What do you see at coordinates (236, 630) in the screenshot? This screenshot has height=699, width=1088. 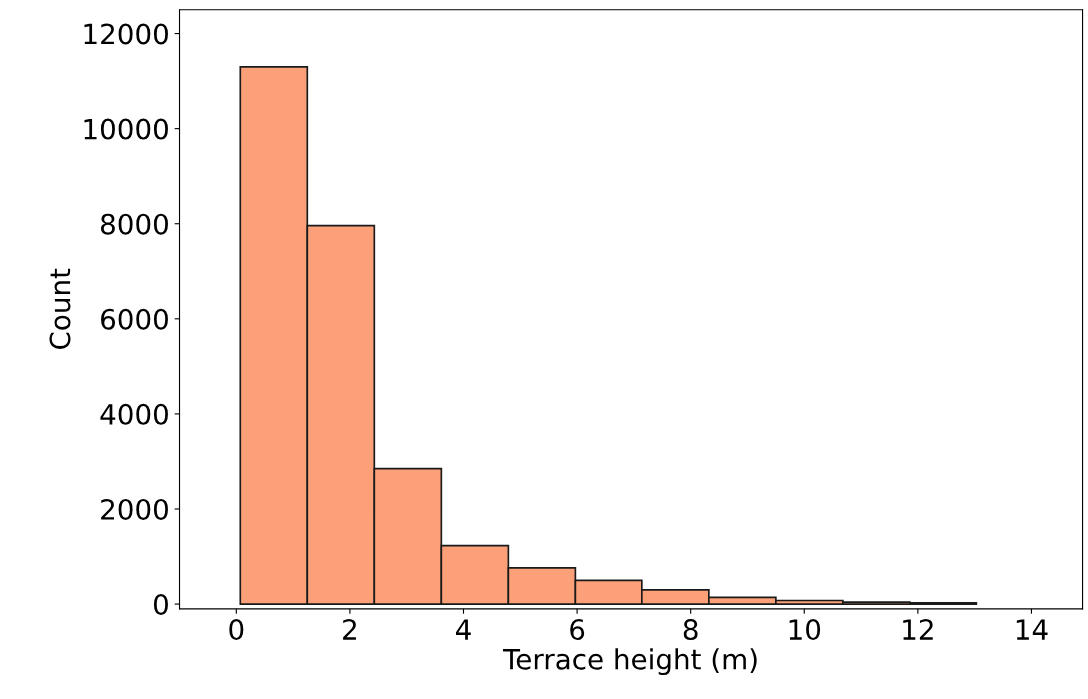 I see `x-tick-label: 0` at bounding box center [236, 630].